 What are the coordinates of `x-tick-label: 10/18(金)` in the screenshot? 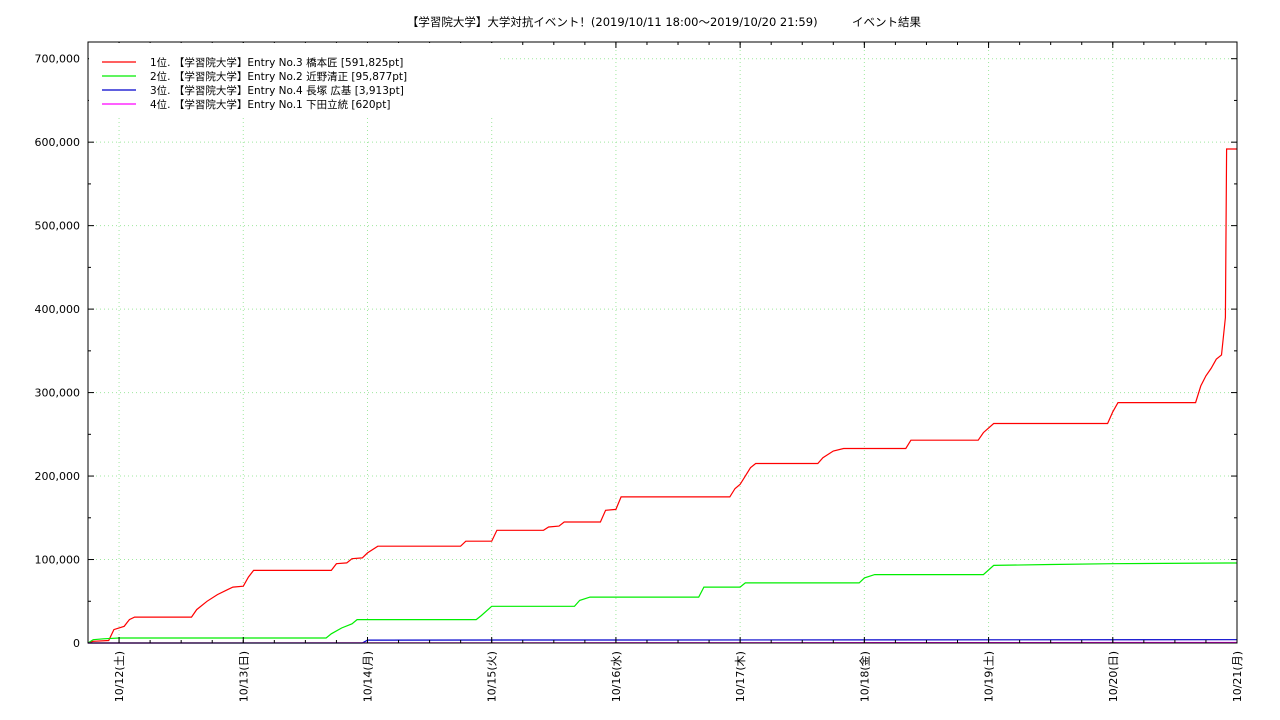 It's located at (864, 676).